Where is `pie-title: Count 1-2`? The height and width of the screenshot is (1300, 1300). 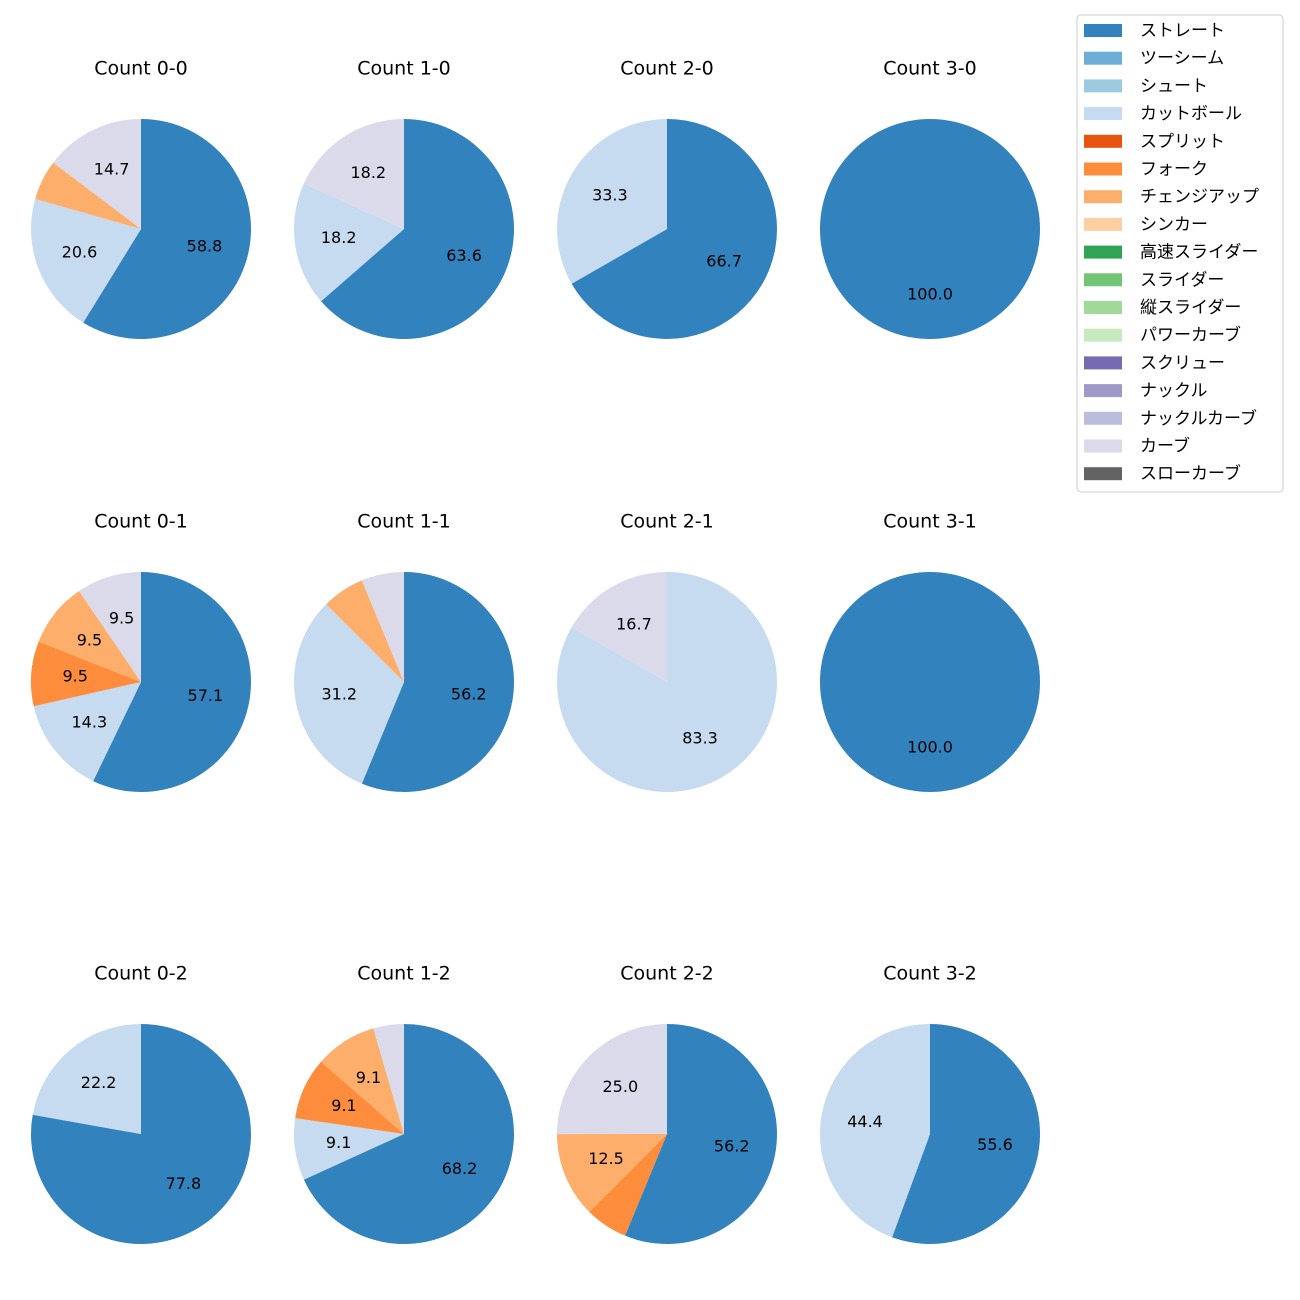
pie-title: Count 1-2 is located at coordinates (404, 974).